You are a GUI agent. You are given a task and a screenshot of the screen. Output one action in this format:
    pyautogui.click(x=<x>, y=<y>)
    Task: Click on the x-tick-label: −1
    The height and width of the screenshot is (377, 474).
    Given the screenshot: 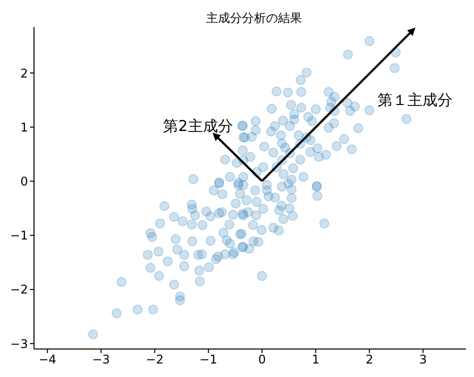 What is the action you would take?
    pyautogui.click(x=209, y=359)
    